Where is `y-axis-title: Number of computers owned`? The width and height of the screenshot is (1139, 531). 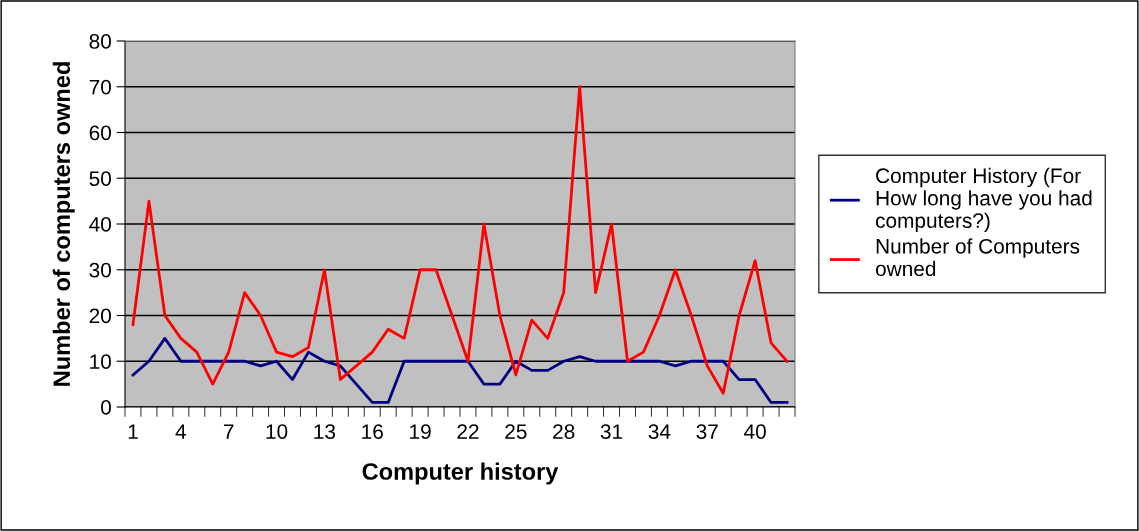 y-axis-title: Number of computers owned is located at coordinates (63, 224).